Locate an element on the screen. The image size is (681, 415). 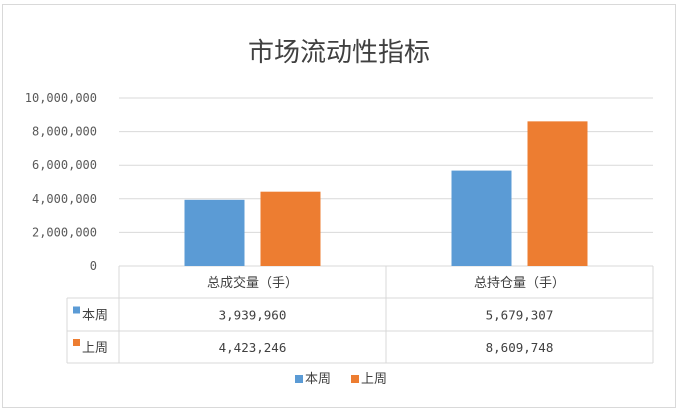
series-name: 上周 is located at coordinates (95, 348).